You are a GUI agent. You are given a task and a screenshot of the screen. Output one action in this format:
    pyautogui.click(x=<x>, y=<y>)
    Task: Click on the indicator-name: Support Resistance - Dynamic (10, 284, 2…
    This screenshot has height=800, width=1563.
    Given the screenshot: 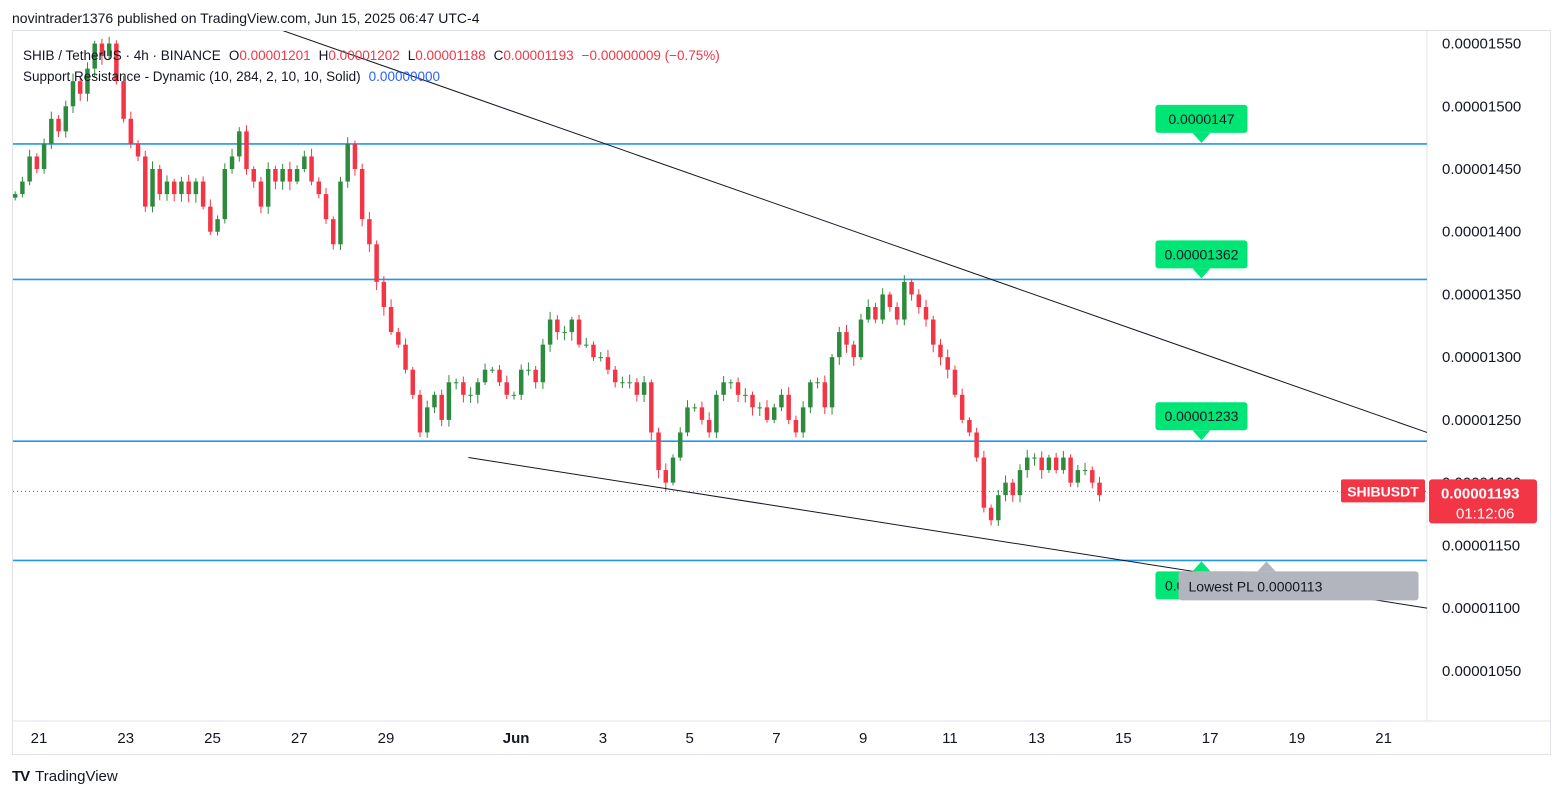 What is the action you would take?
    pyautogui.click(x=192, y=76)
    